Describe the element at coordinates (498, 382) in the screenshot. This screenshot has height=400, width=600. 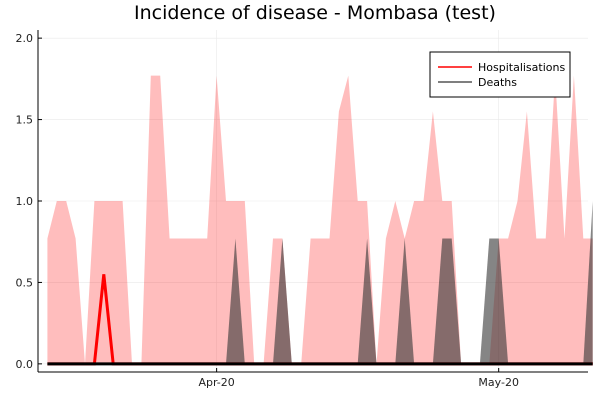
I see `x-tick-label: May-20` at that location.